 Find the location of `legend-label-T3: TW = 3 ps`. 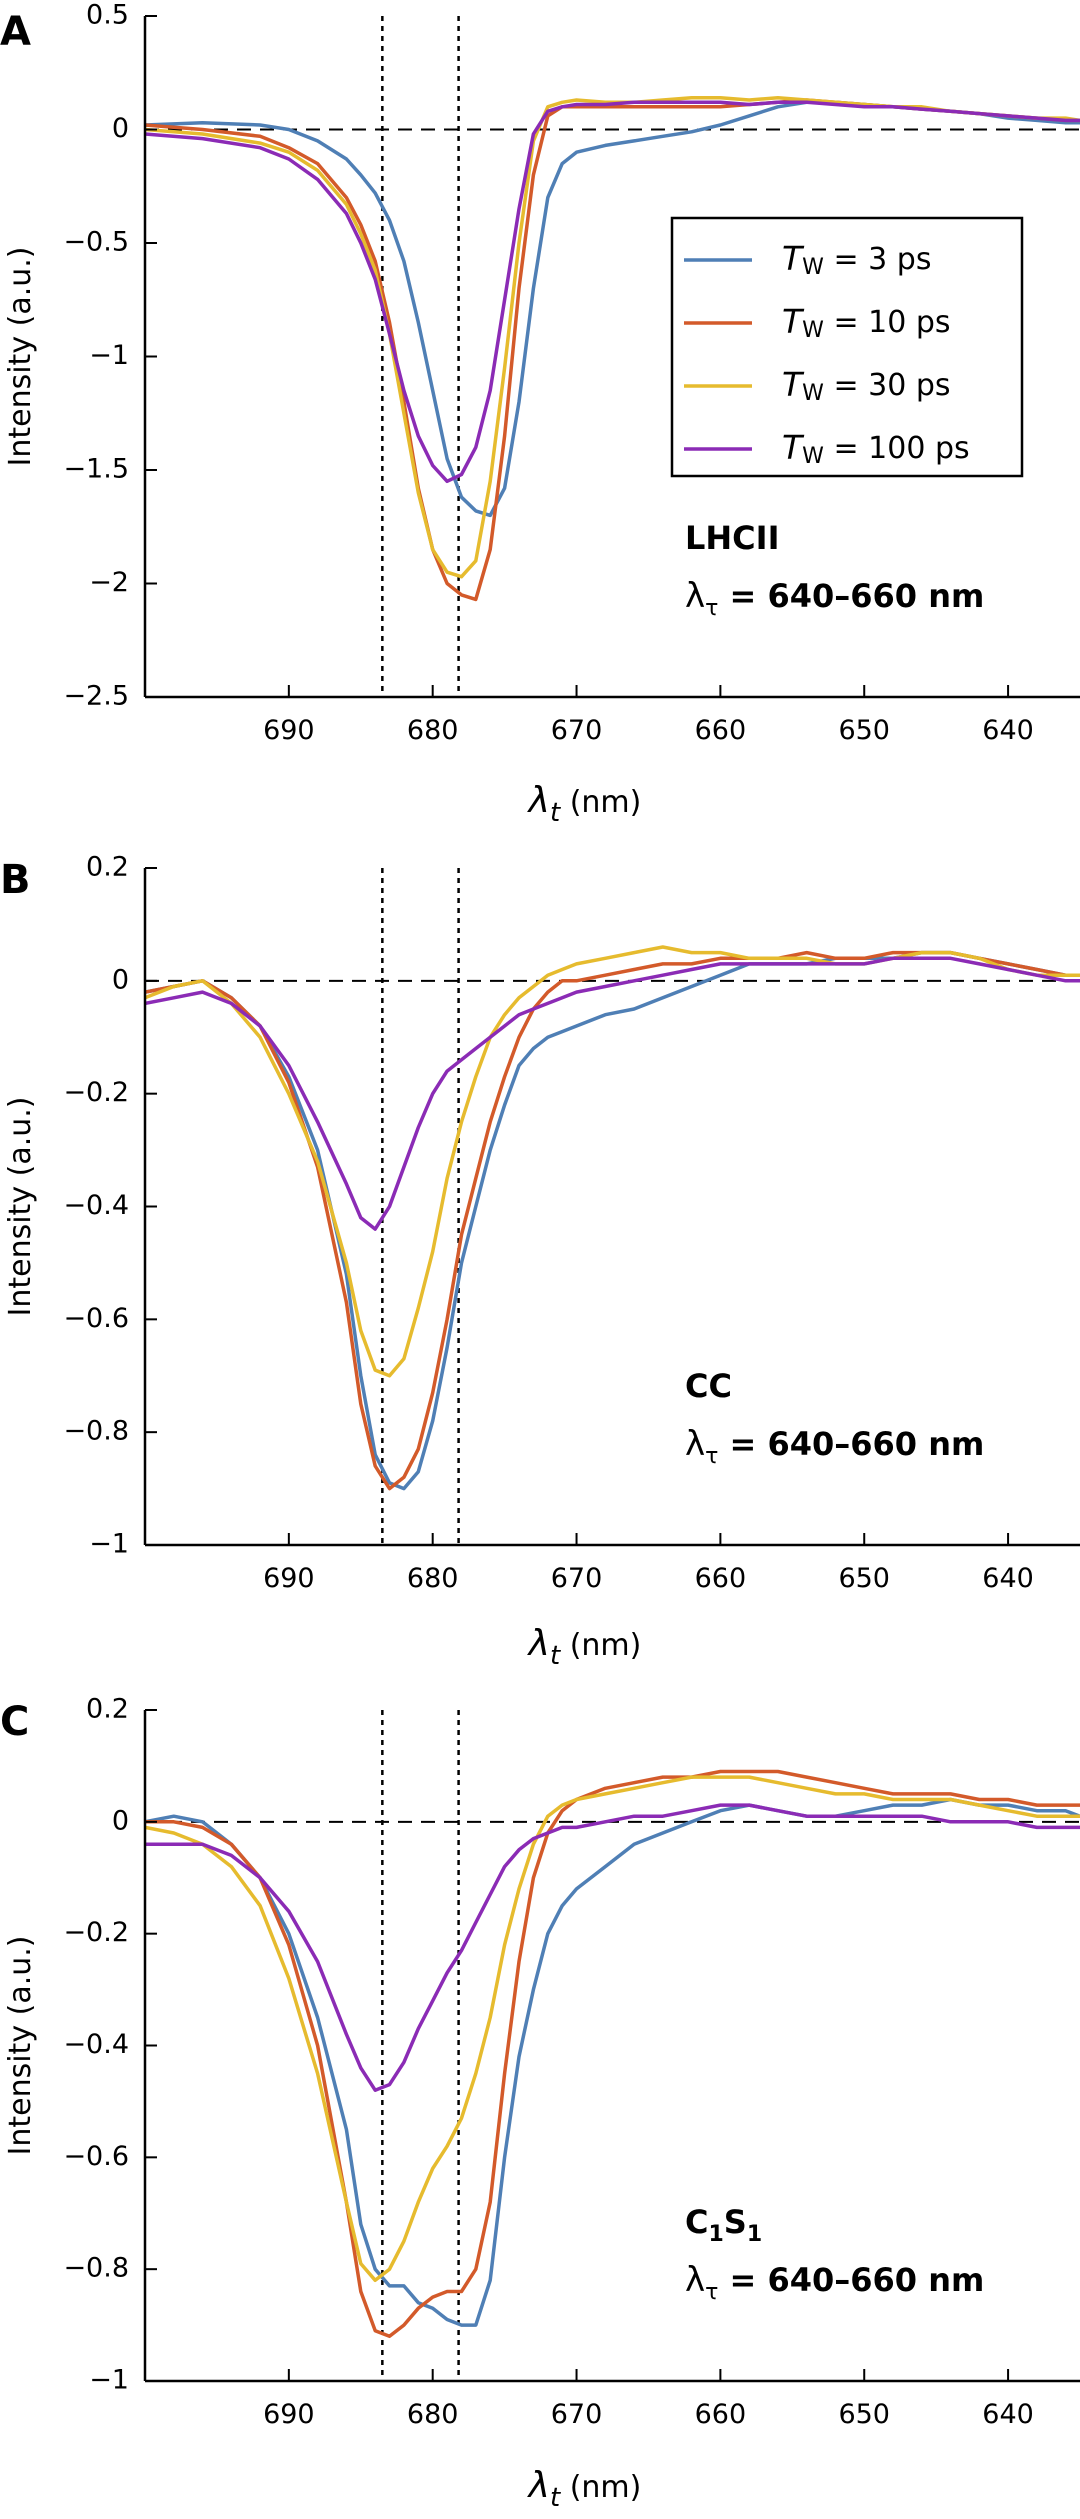

legend-label-T3: TW = 3 ps is located at coordinates (856, 260).